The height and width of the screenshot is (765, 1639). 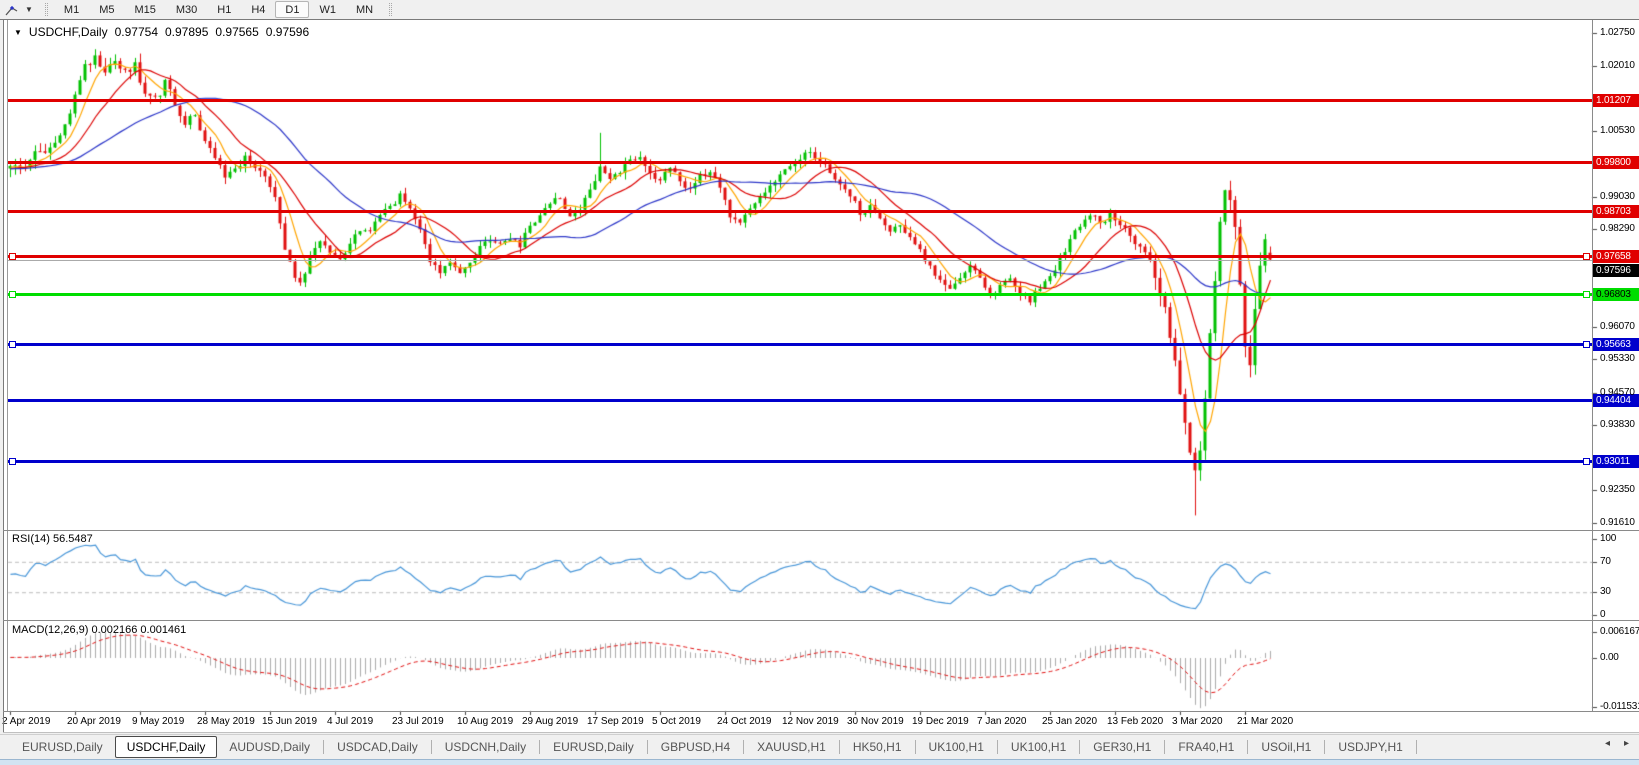 What do you see at coordinates (819, 19) in the screenshot?
I see `chart-window-top-border` at bounding box center [819, 19].